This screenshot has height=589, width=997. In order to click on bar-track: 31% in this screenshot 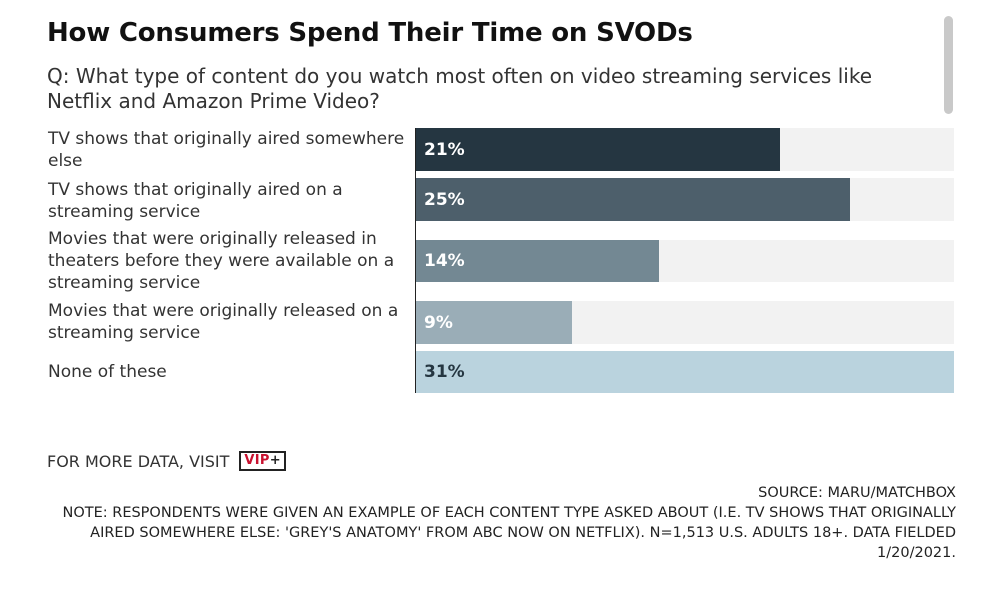, I will do `click(685, 372)`.